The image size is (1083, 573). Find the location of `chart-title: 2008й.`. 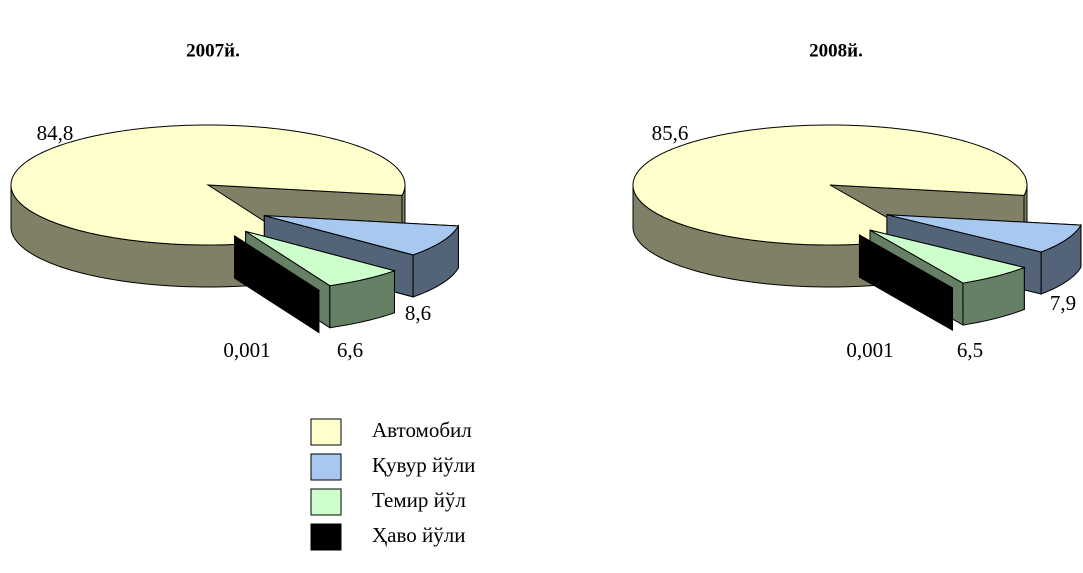

chart-title: 2008й. is located at coordinates (836, 50).